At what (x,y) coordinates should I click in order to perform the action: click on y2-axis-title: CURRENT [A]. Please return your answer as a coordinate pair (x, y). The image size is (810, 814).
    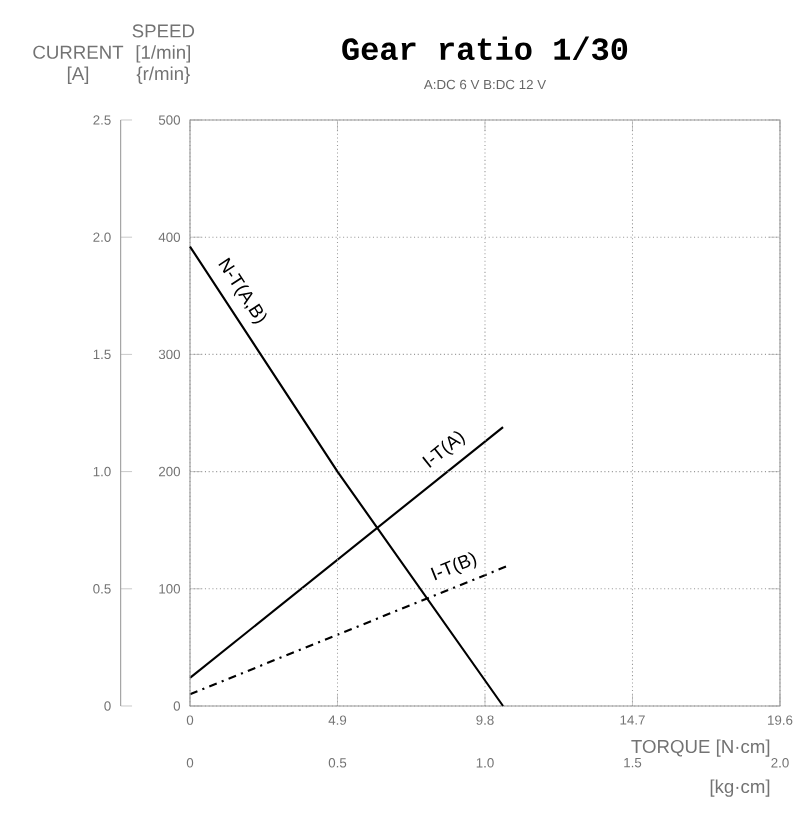
    Looking at the image, I should click on (78, 64).